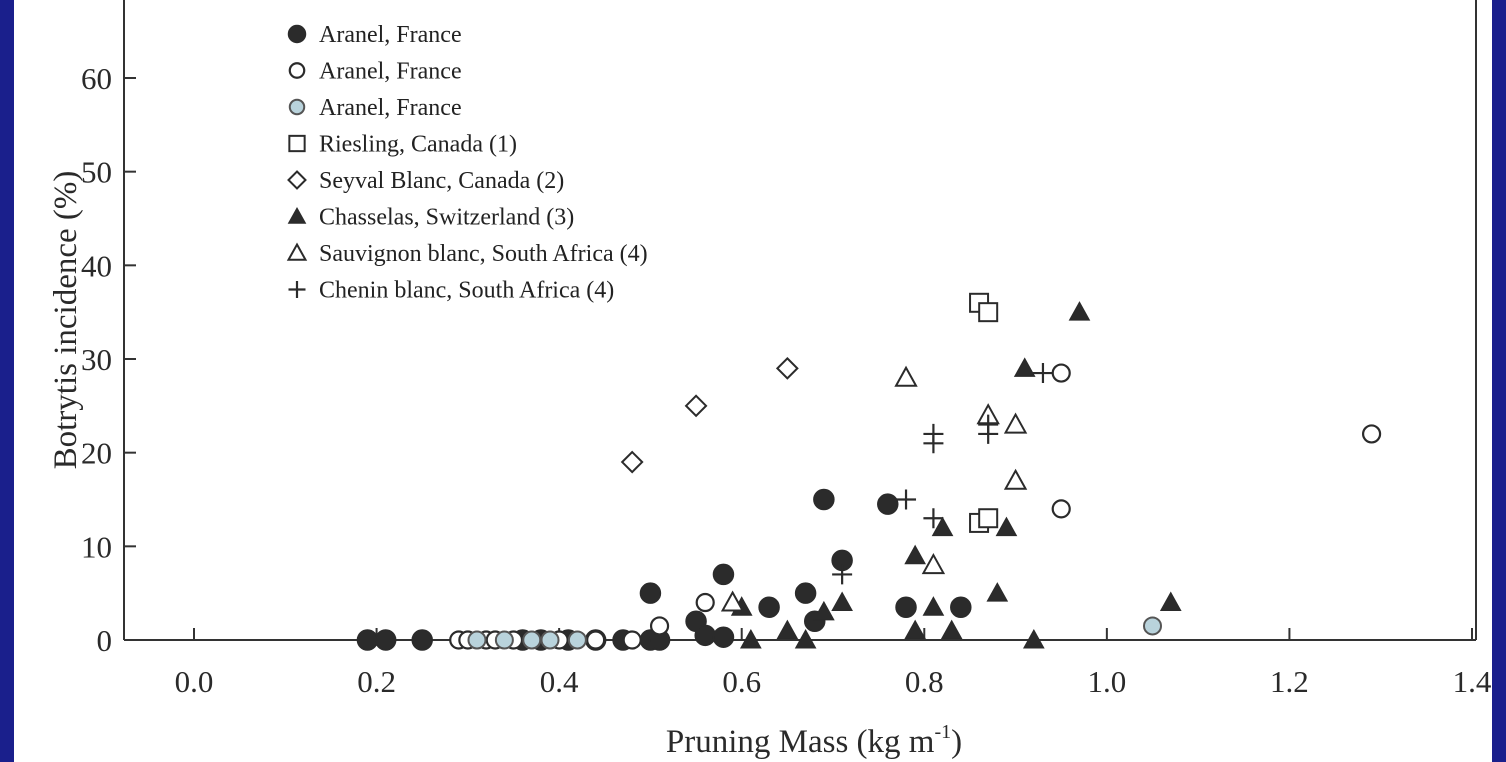 This screenshot has height=762, width=1506. Describe the element at coordinates (96, 546) in the screenshot. I see `y-tick-label: 10` at that location.